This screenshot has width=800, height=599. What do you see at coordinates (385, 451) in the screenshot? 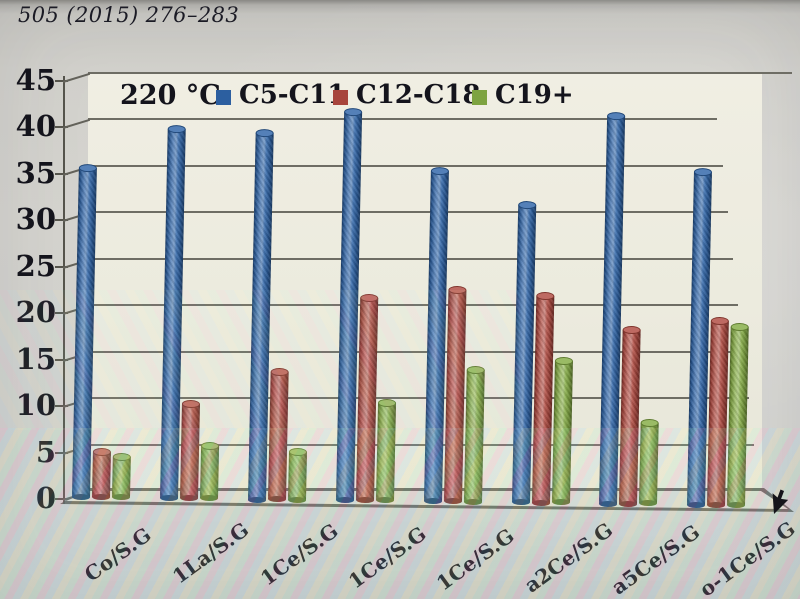
I see `bar-C19+-4` at bounding box center [385, 451].